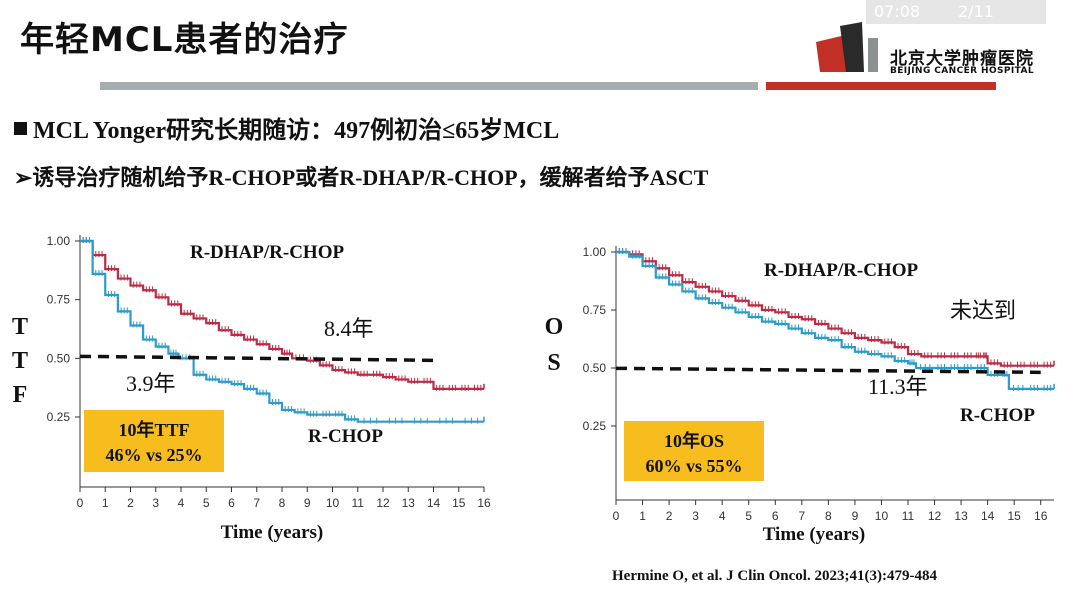 The height and width of the screenshot is (596, 1080). I want to click on bullet-study: MCL Yonger研究长期随访：497例初治≤65岁MCL, so click(286, 127).